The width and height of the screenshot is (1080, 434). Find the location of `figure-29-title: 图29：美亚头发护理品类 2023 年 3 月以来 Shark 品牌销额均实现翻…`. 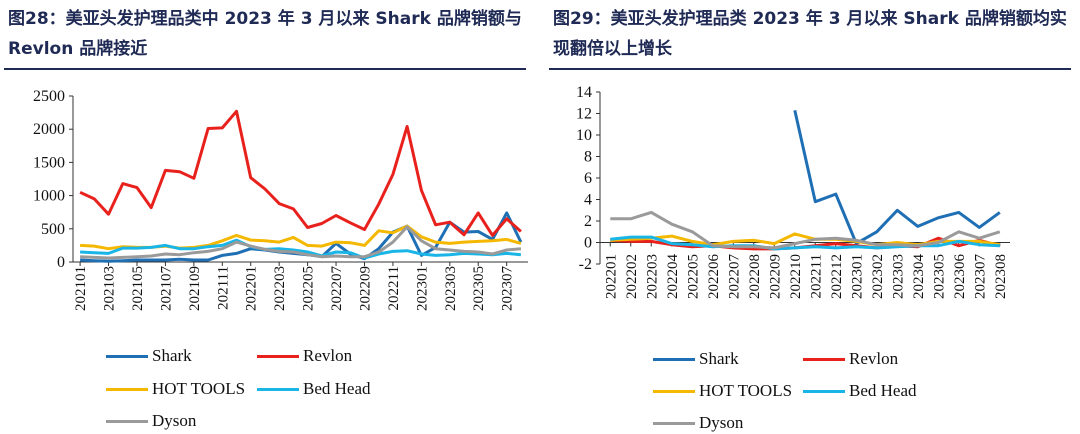

figure-29-title: 图29：美亚头发护理品类 2023 年 3 月以来 Shark 品牌销额均实现翻… is located at coordinates (810, 34).